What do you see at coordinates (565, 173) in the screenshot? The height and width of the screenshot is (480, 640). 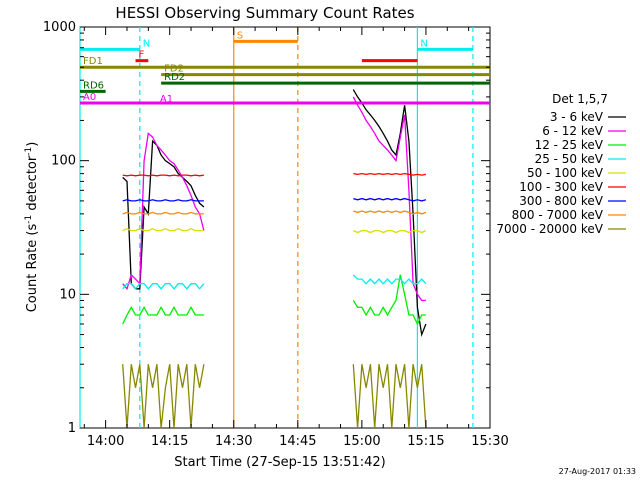 I see `legend-label-4: 50 - 100 keV` at bounding box center [565, 173].